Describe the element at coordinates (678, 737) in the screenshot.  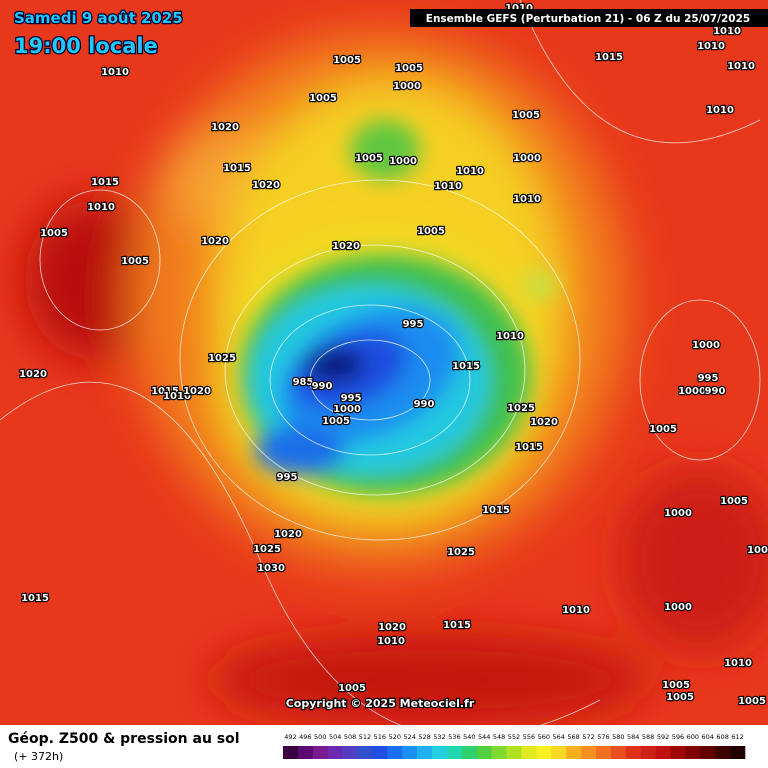
I see `scale-label: 596` at that location.